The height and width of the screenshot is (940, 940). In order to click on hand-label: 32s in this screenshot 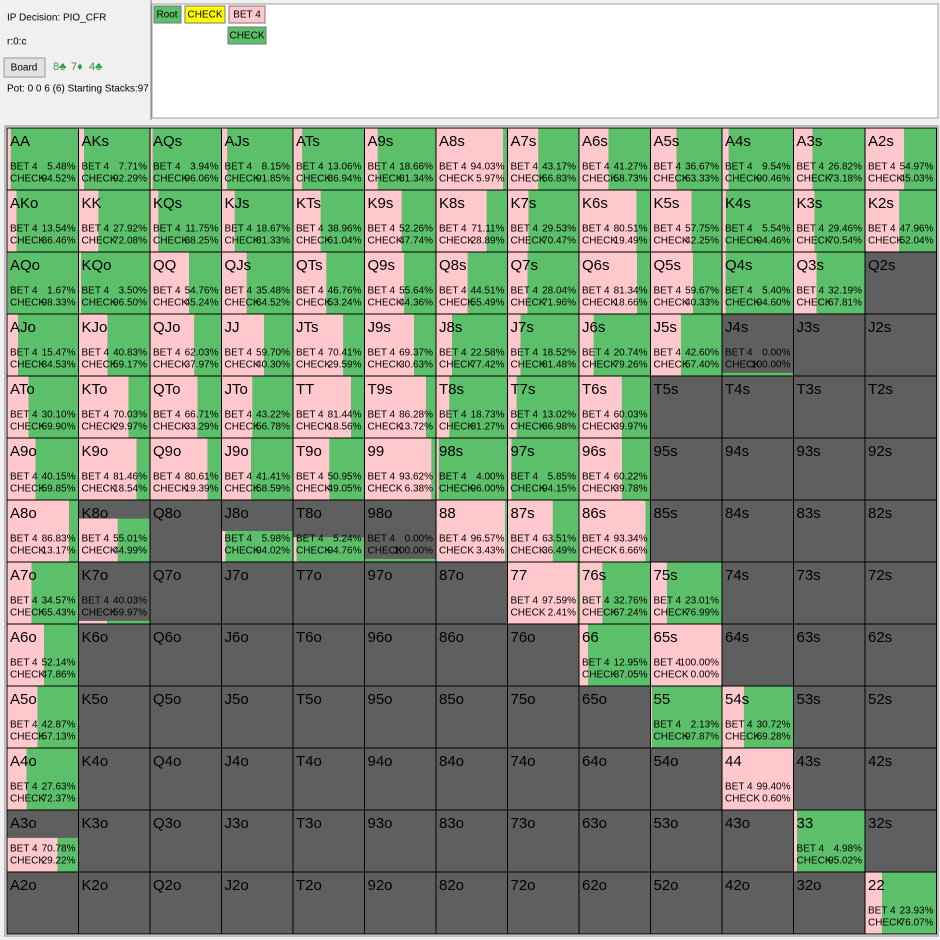, I will do `click(880, 823)`.